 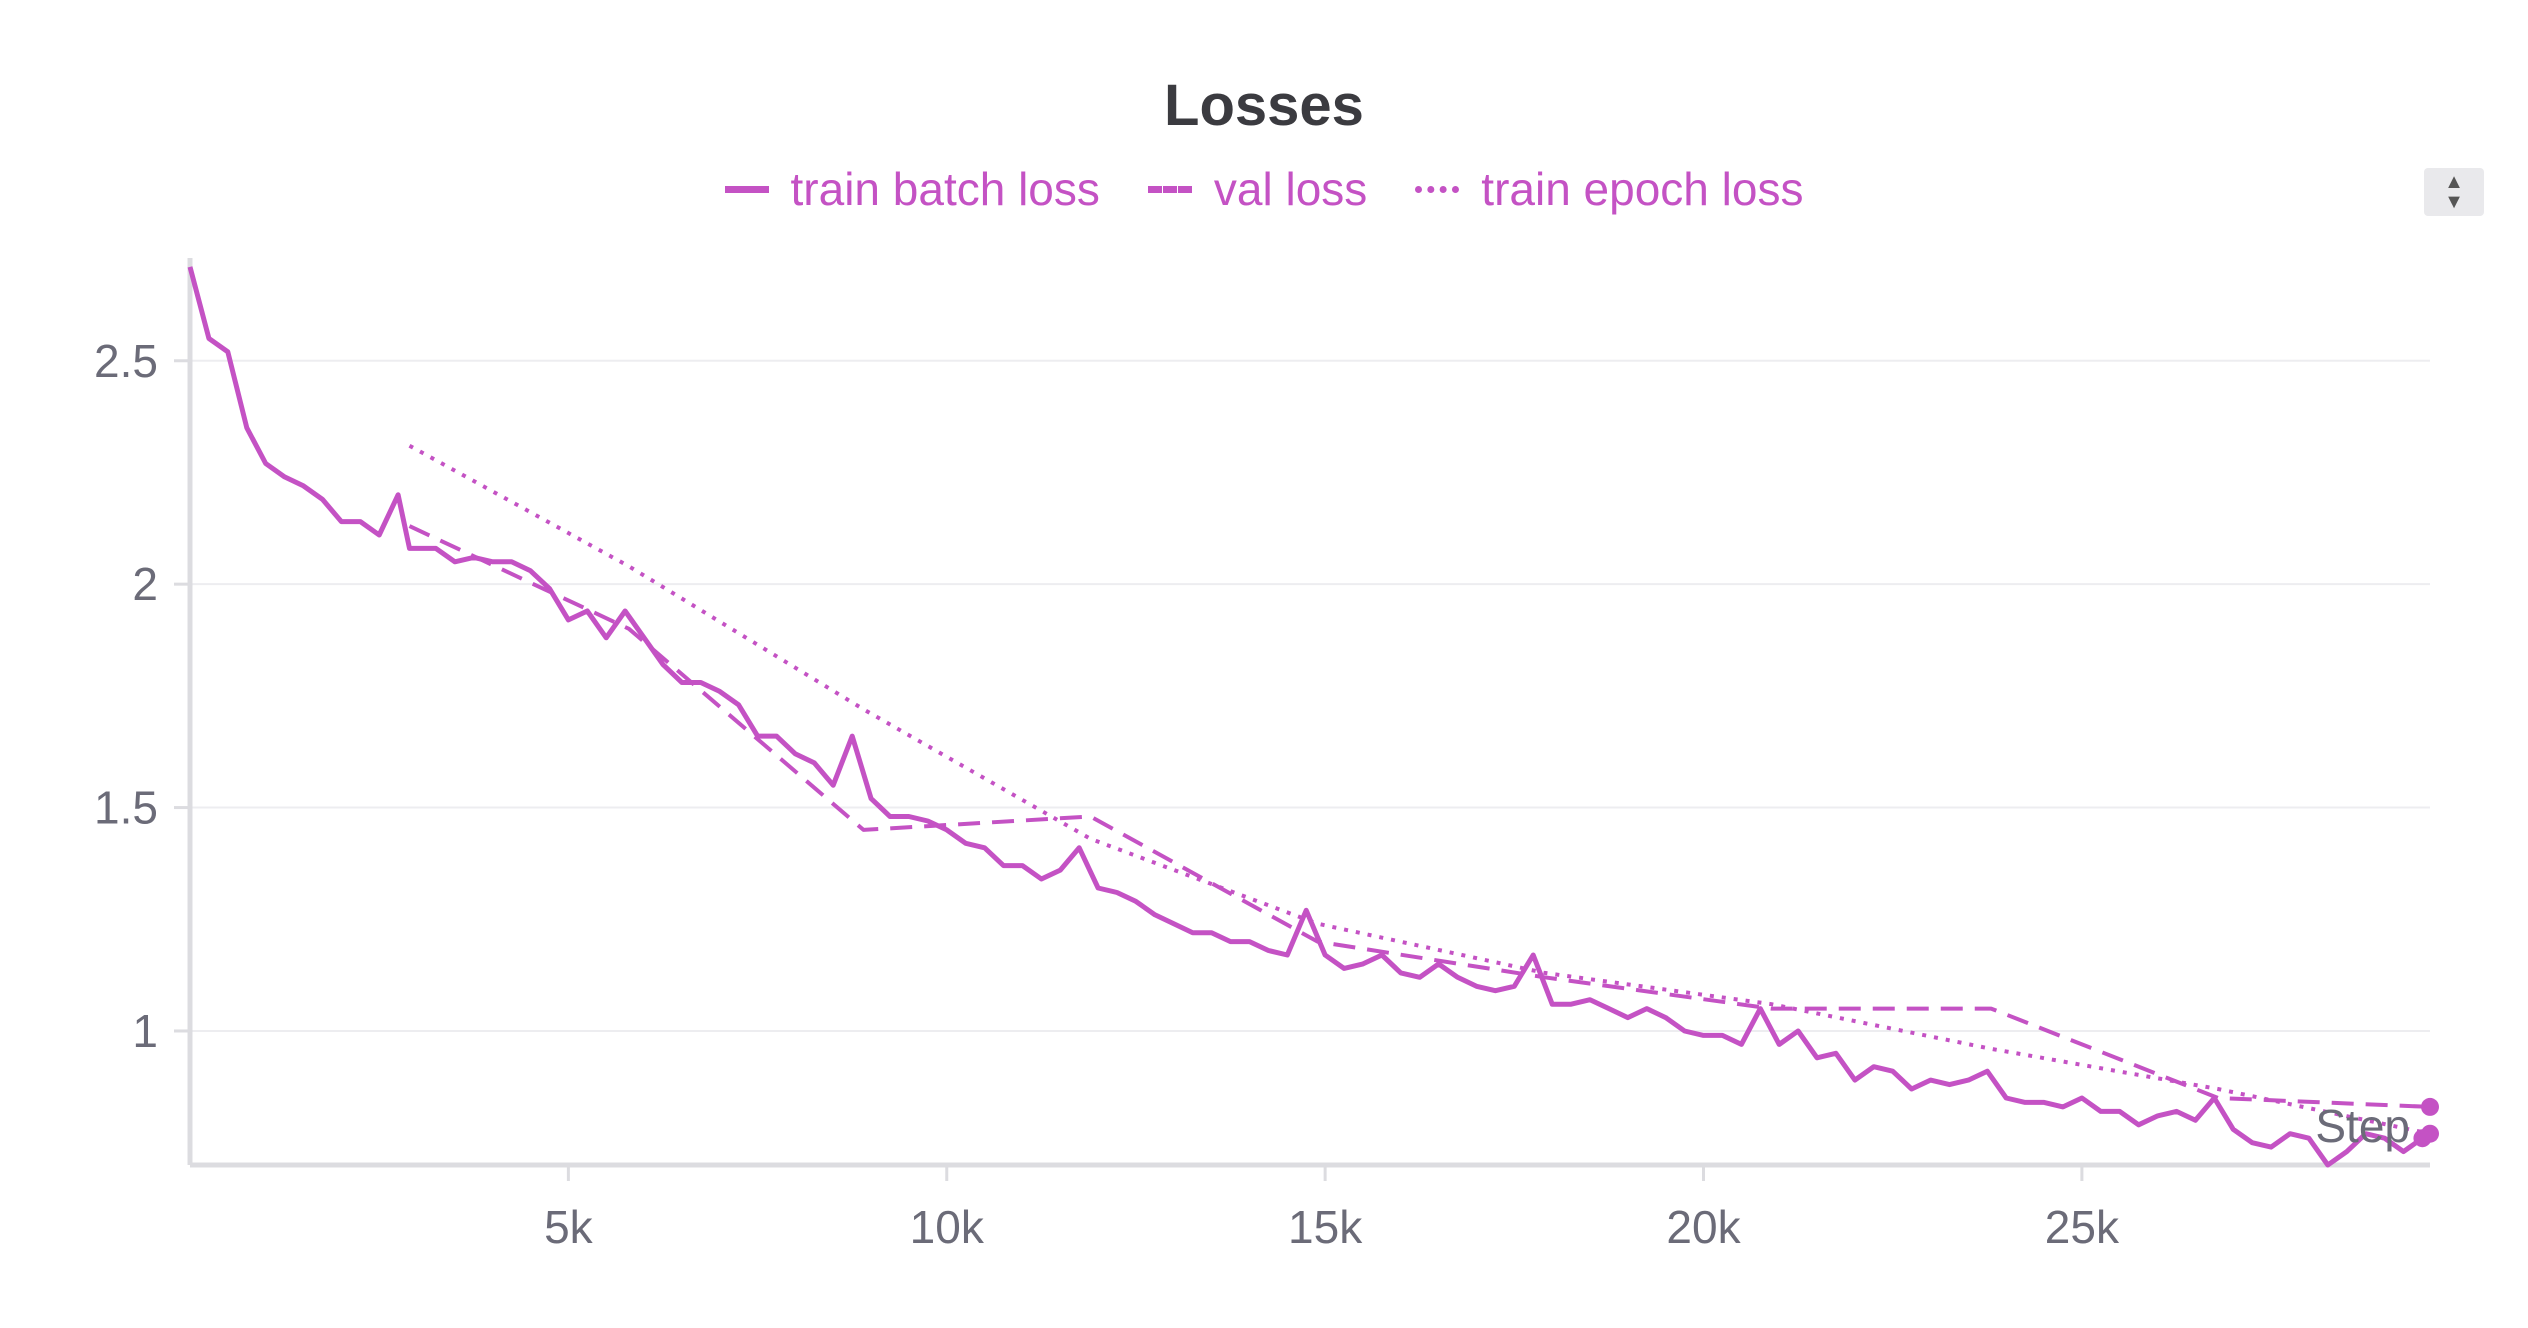 What do you see at coordinates (947, 1227) in the screenshot?
I see `x-tick-label: 10k` at bounding box center [947, 1227].